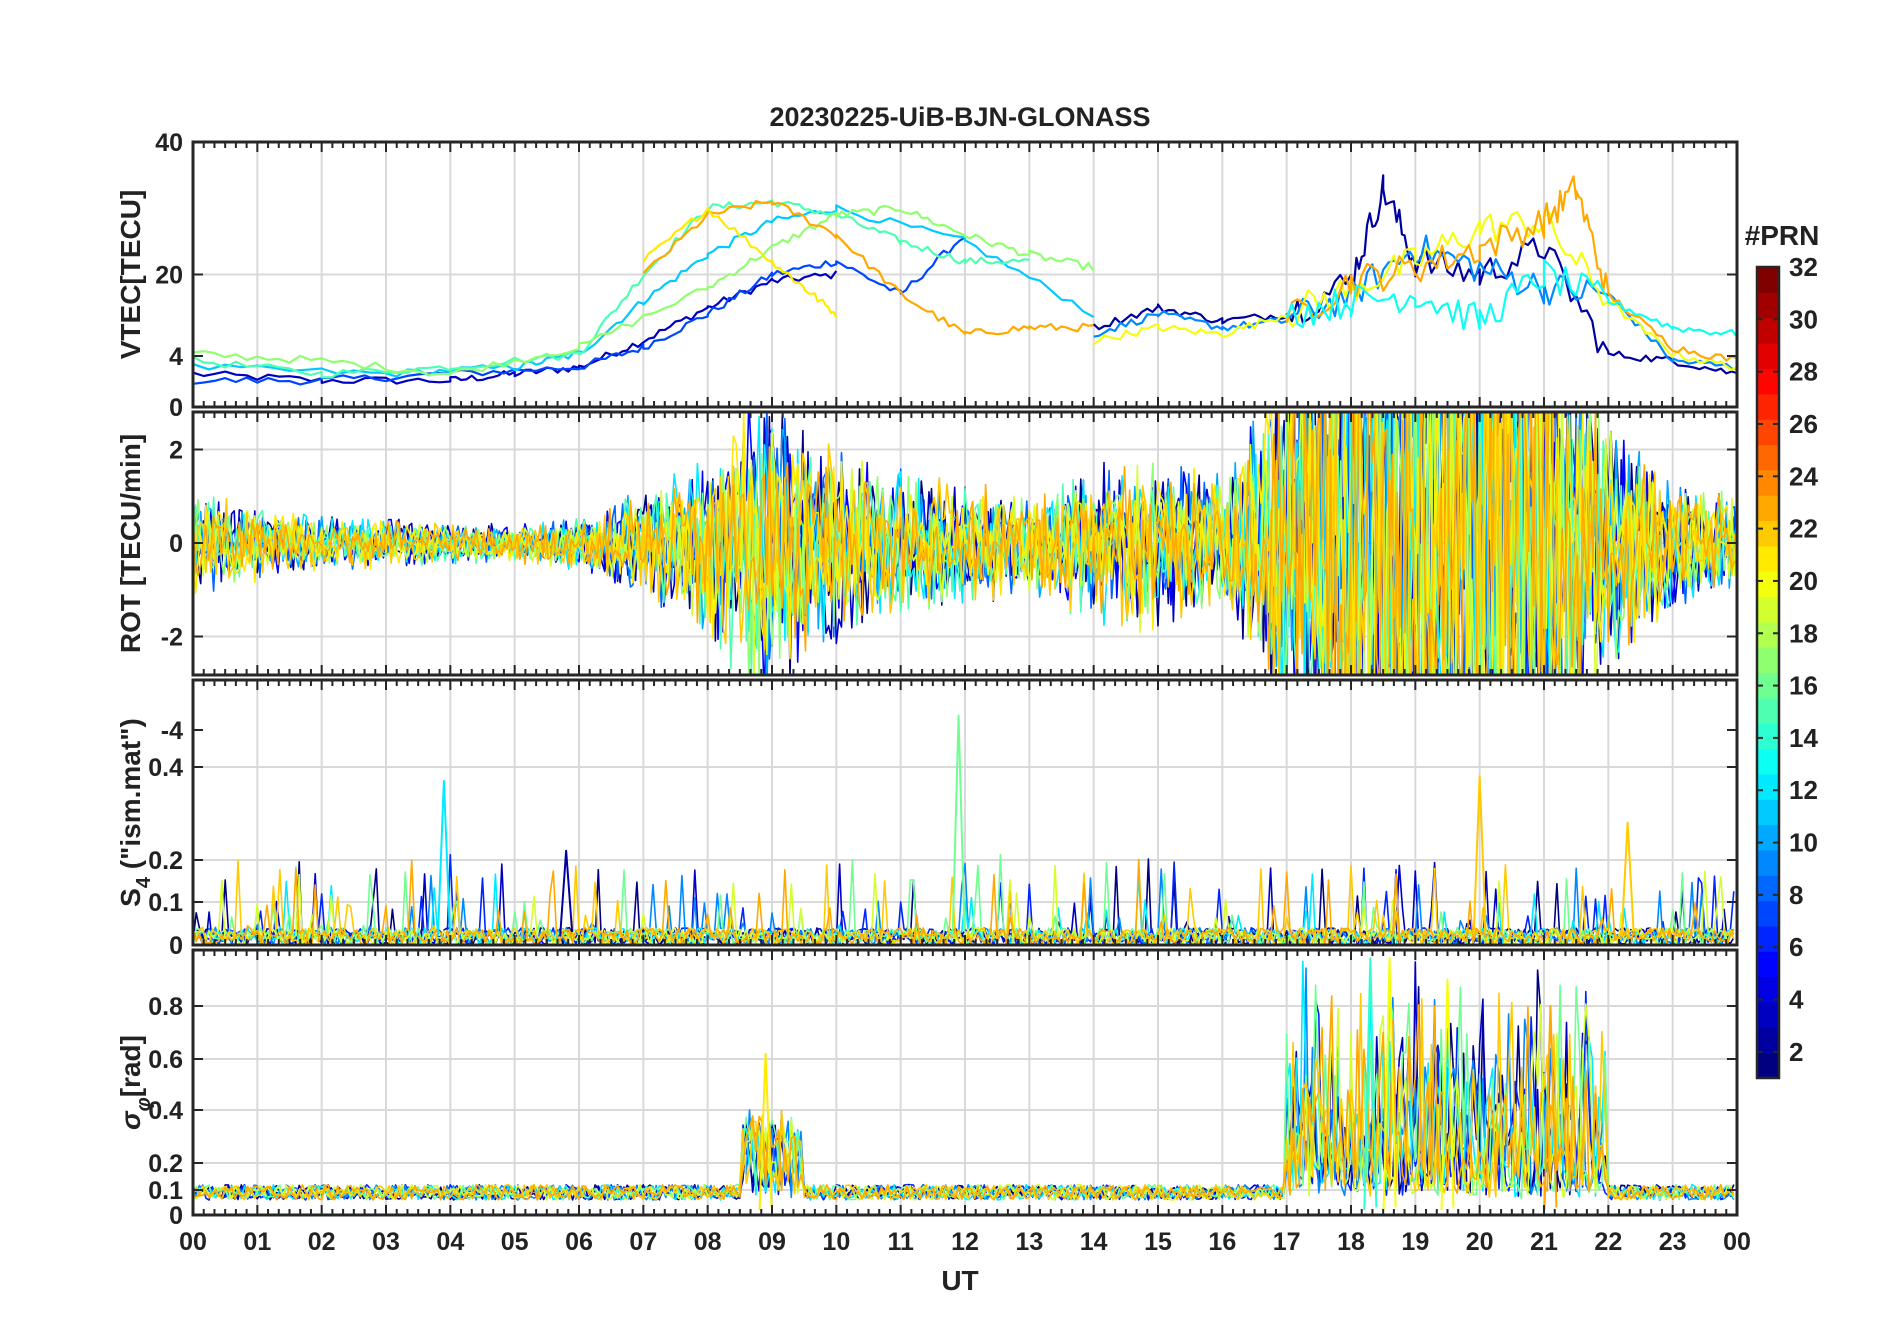 This screenshot has height=1330, width=1902. I want to click on x-tick-label: 22, so click(1608, 1242).